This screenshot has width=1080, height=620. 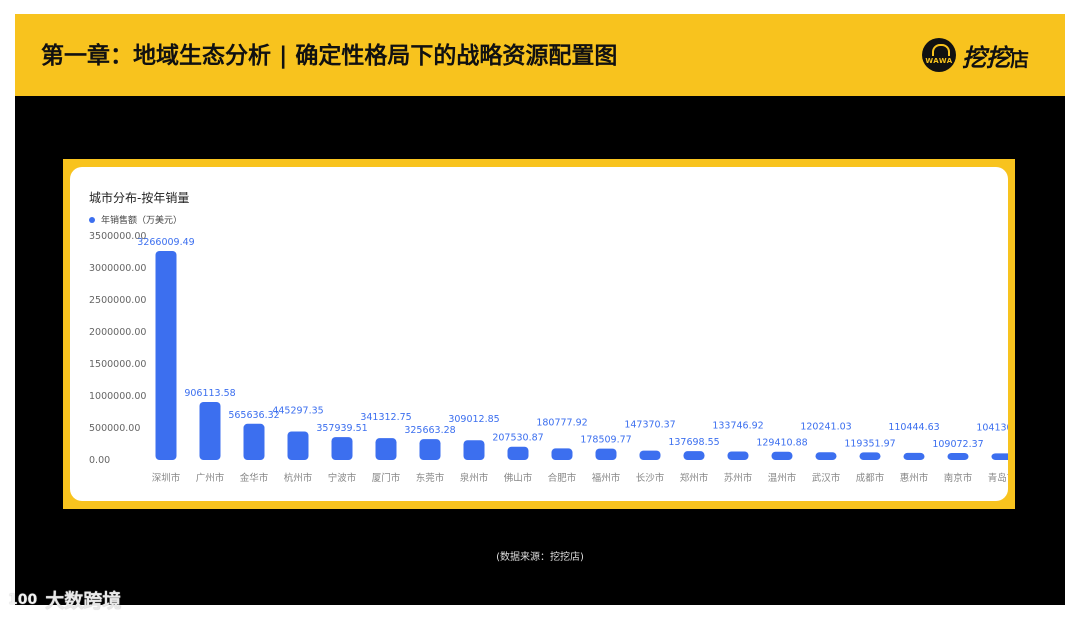 What do you see at coordinates (341, 428) in the screenshot?
I see `data-label: 357939.51` at bounding box center [341, 428].